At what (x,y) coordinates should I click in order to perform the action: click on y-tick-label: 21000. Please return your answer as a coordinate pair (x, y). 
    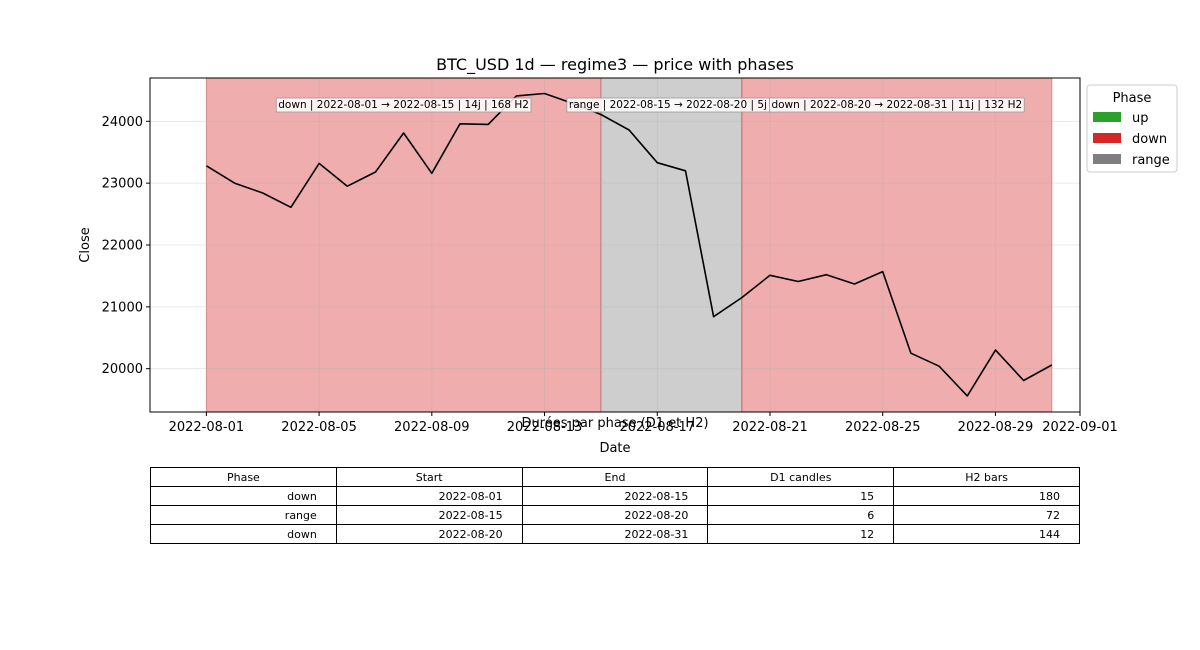
    Looking at the image, I should click on (122, 307).